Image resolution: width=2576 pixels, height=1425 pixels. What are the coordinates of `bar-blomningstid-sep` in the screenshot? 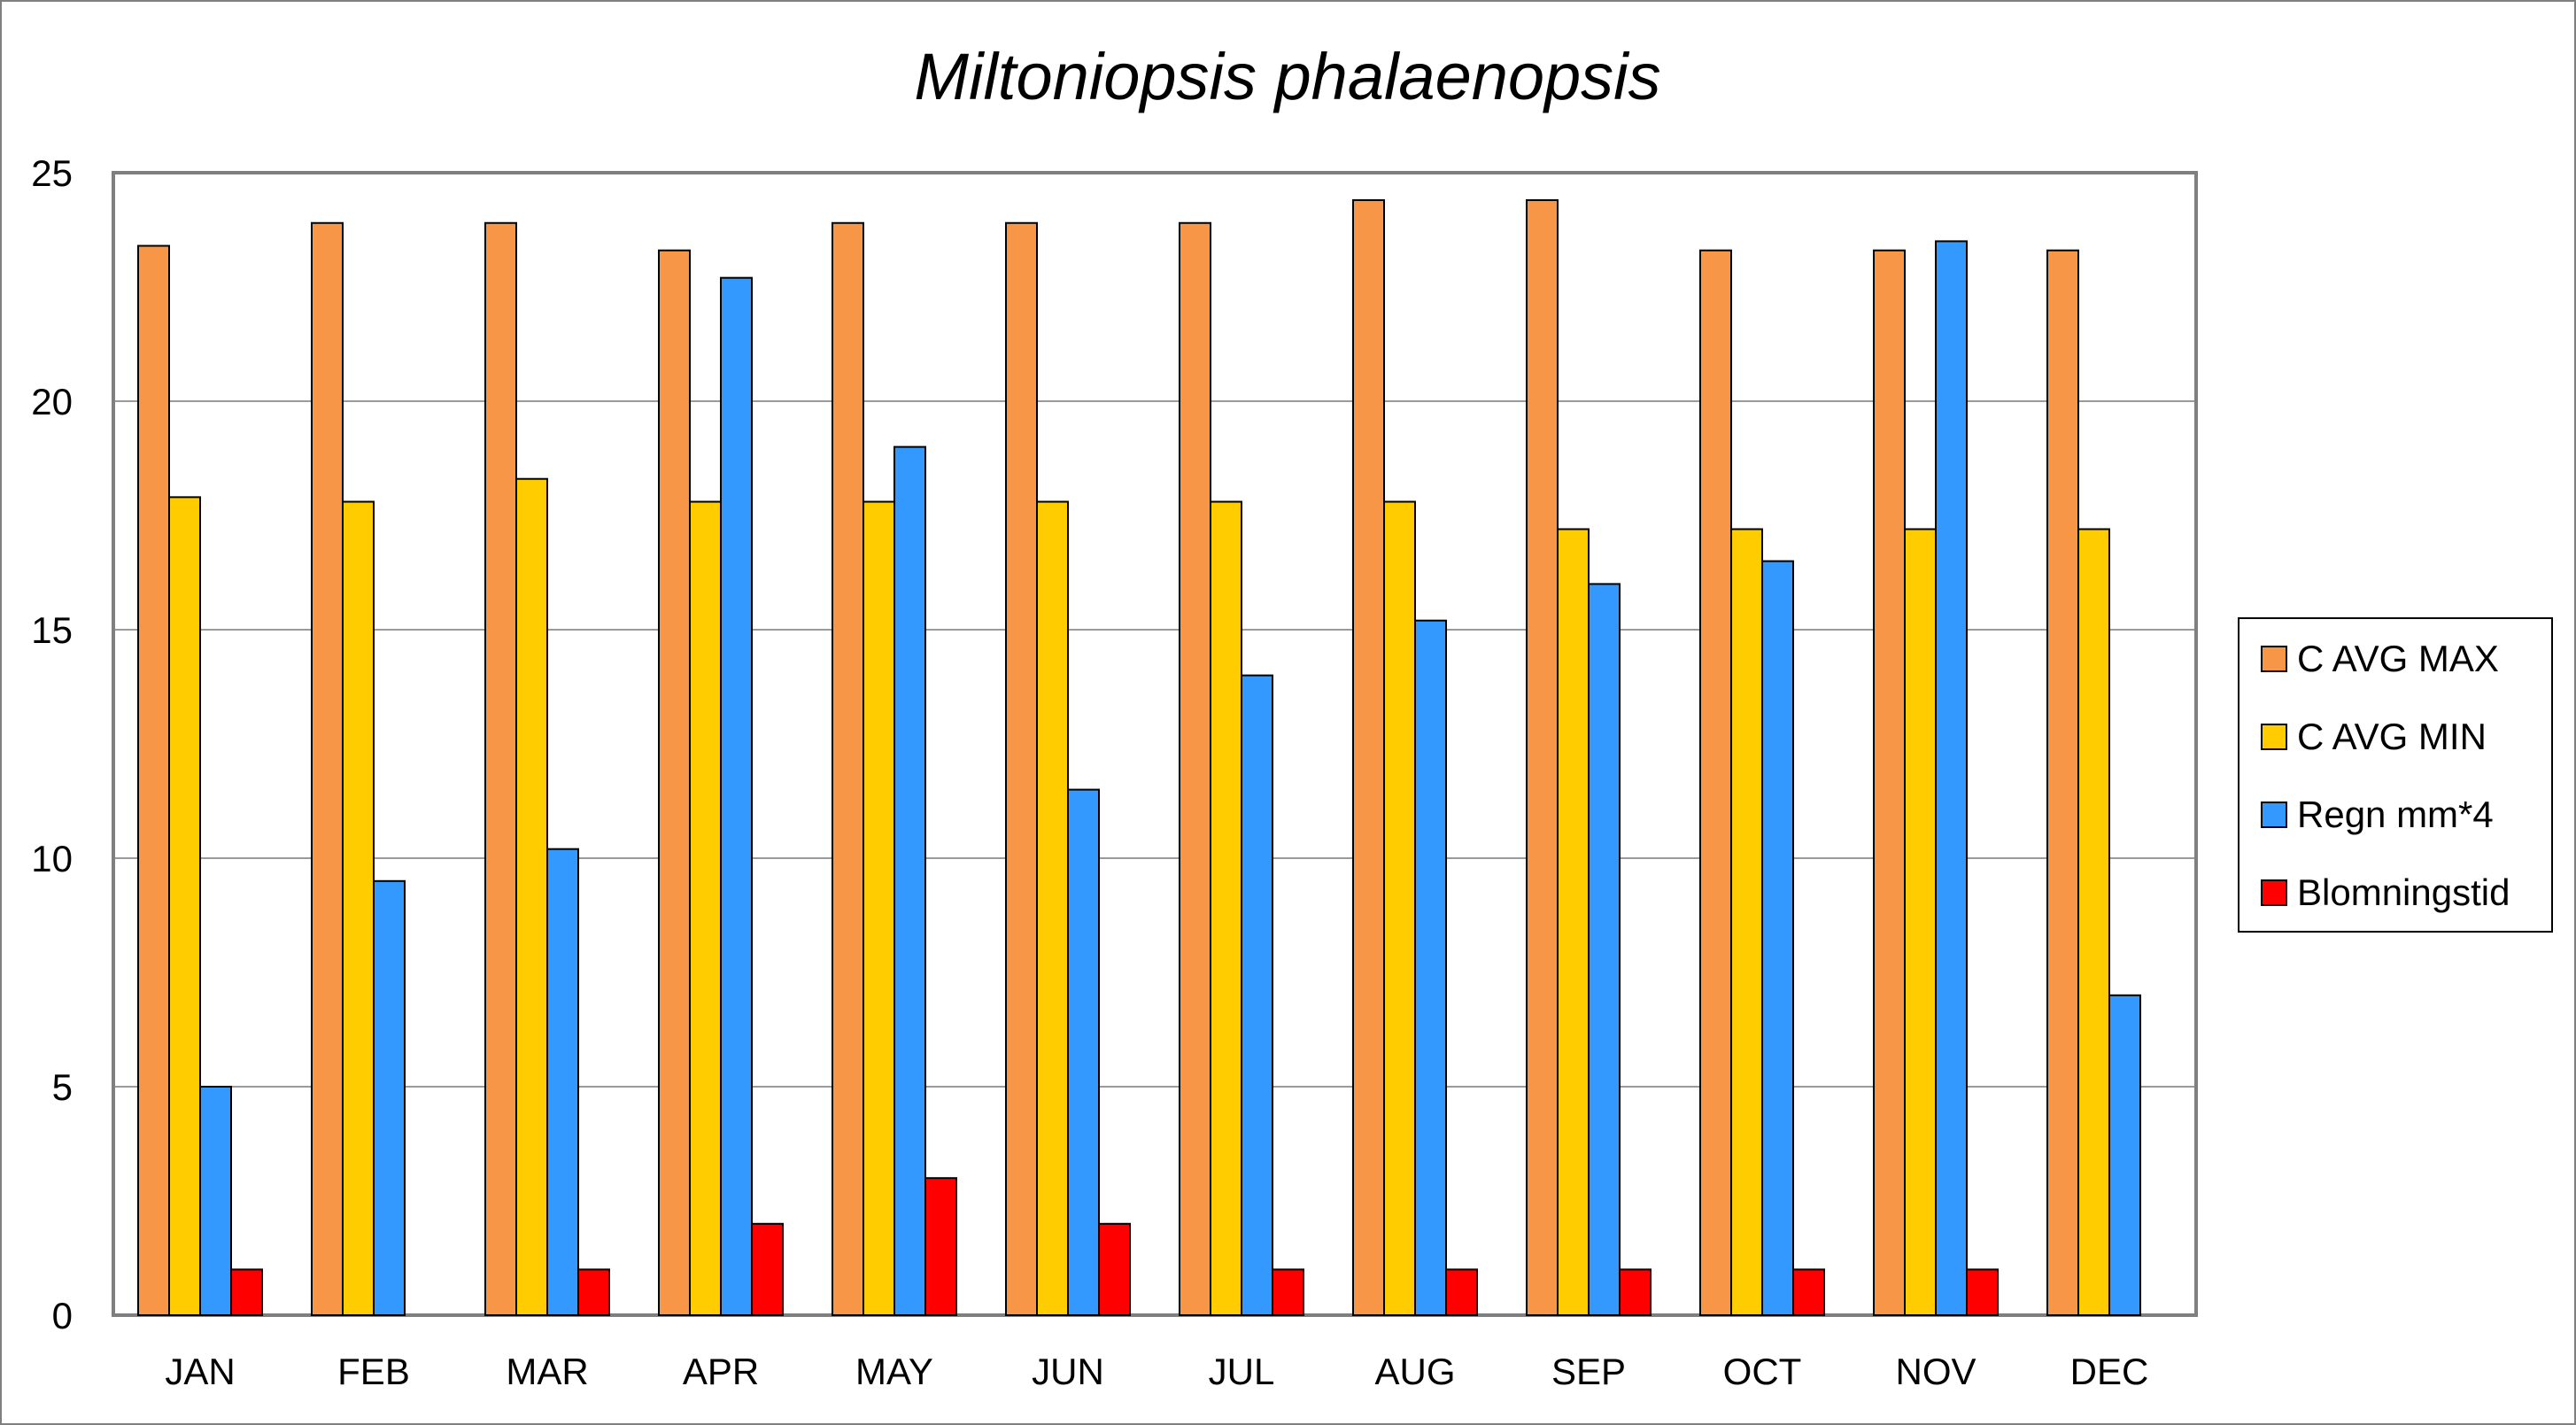 It's located at (1635, 1292).